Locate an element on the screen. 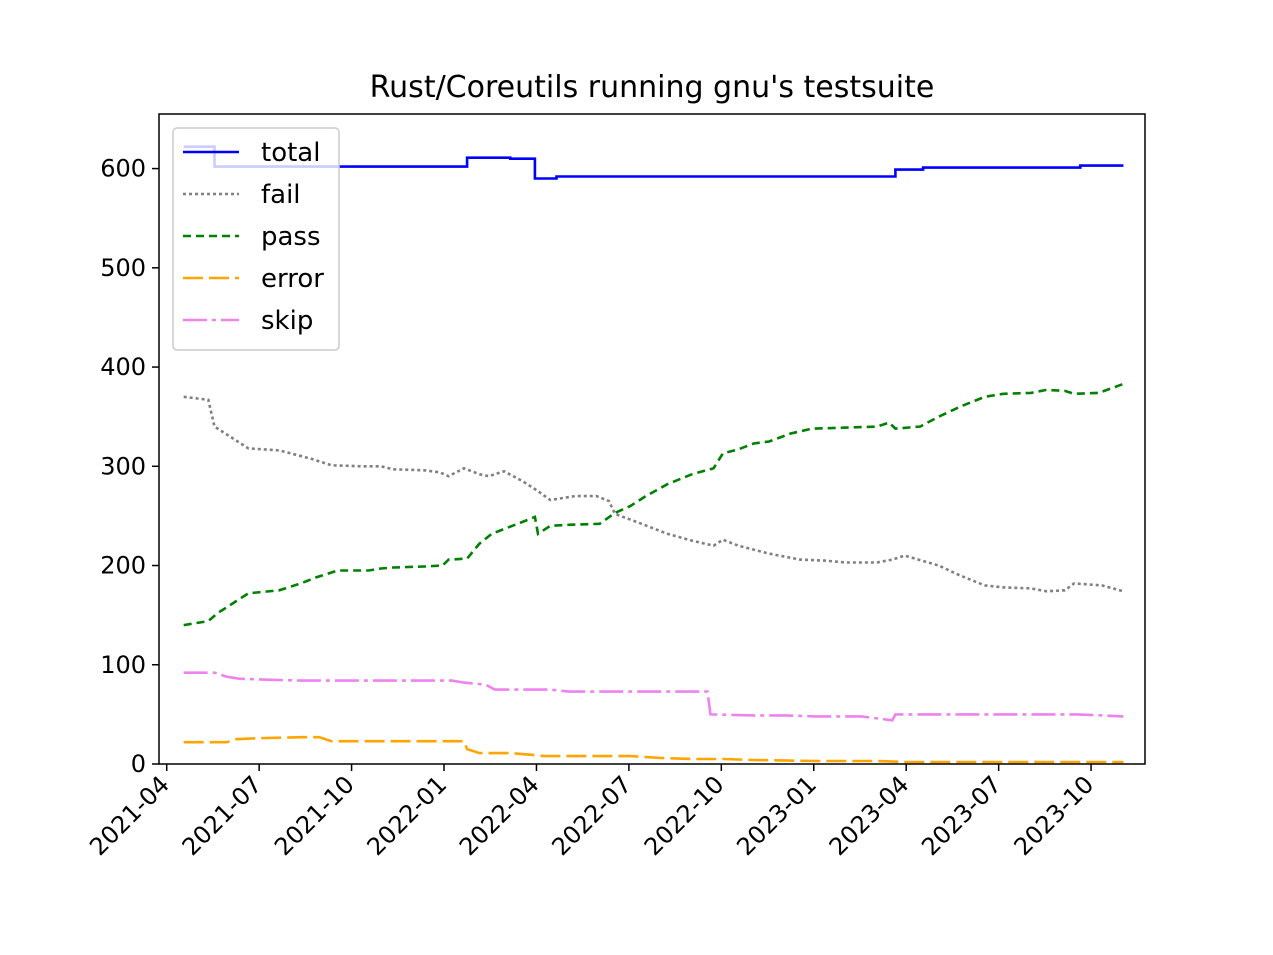 The image size is (1273, 955). y-tick-label: 600 is located at coordinates (123, 169).